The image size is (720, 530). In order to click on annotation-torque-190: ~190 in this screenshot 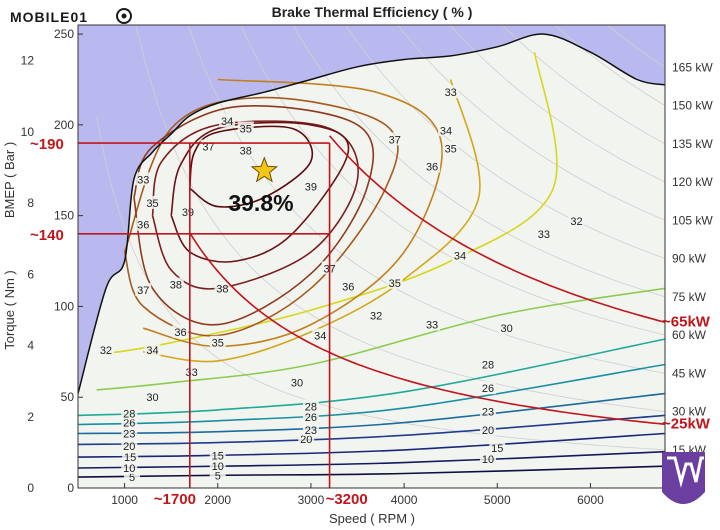, I will do `click(47, 144)`.